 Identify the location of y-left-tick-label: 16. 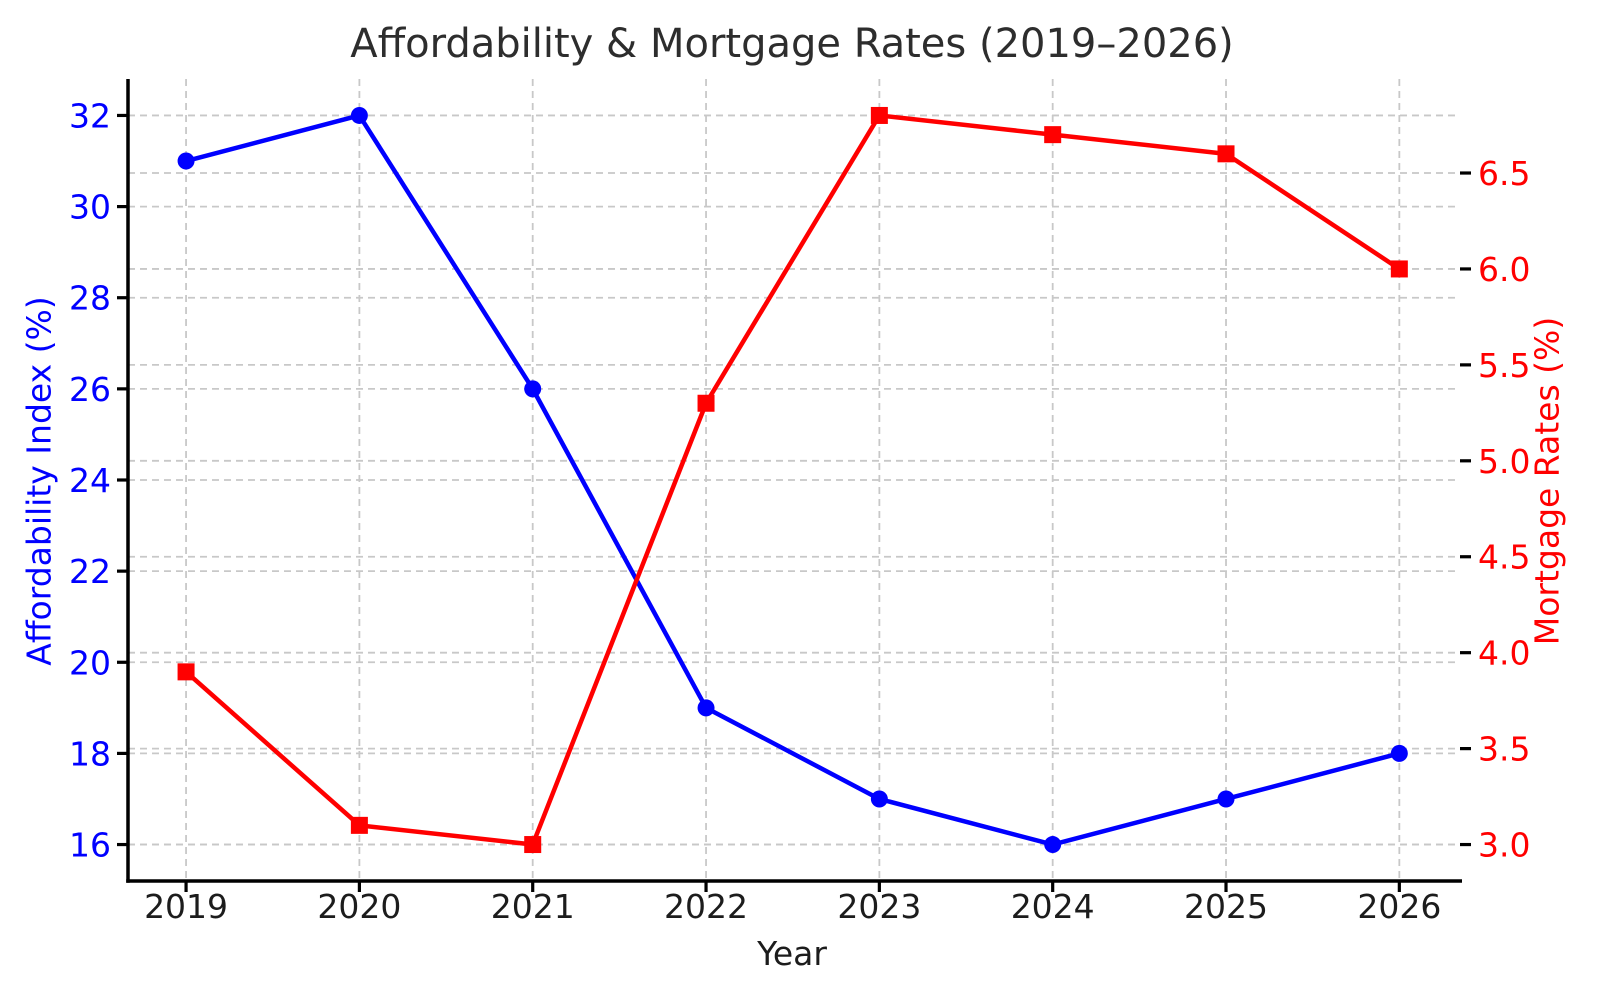
(90, 845).